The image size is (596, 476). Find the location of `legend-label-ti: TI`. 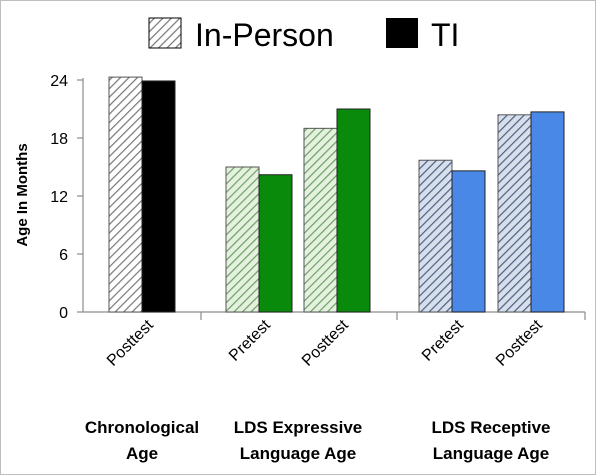

legend-label-ti: TI is located at coordinates (445, 35).